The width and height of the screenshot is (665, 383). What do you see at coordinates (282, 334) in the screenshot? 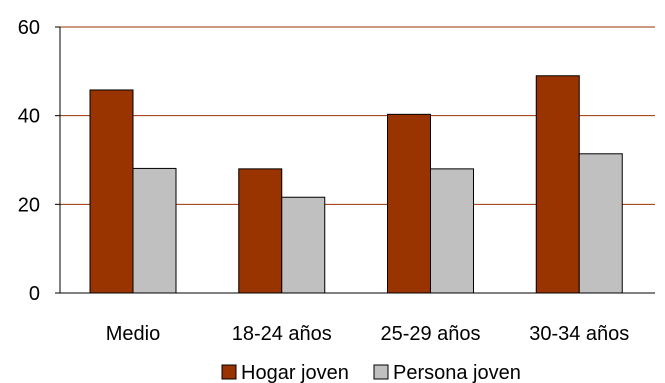
I see `x-tick-label: 18-24 años` at bounding box center [282, 334].